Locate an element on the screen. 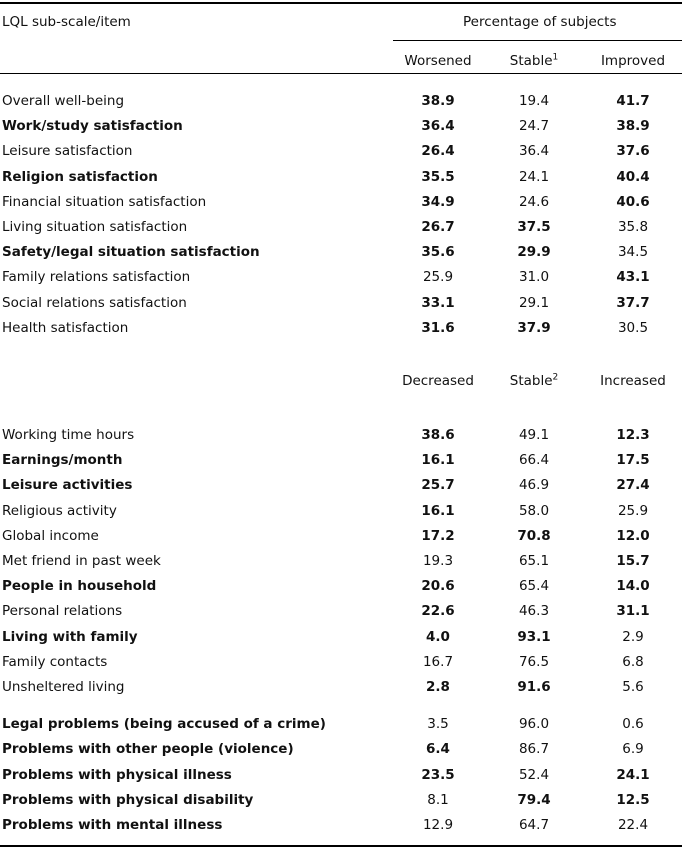 The image size is (682, 849). row-value: 27.4 is located at coordinates (633, 485).